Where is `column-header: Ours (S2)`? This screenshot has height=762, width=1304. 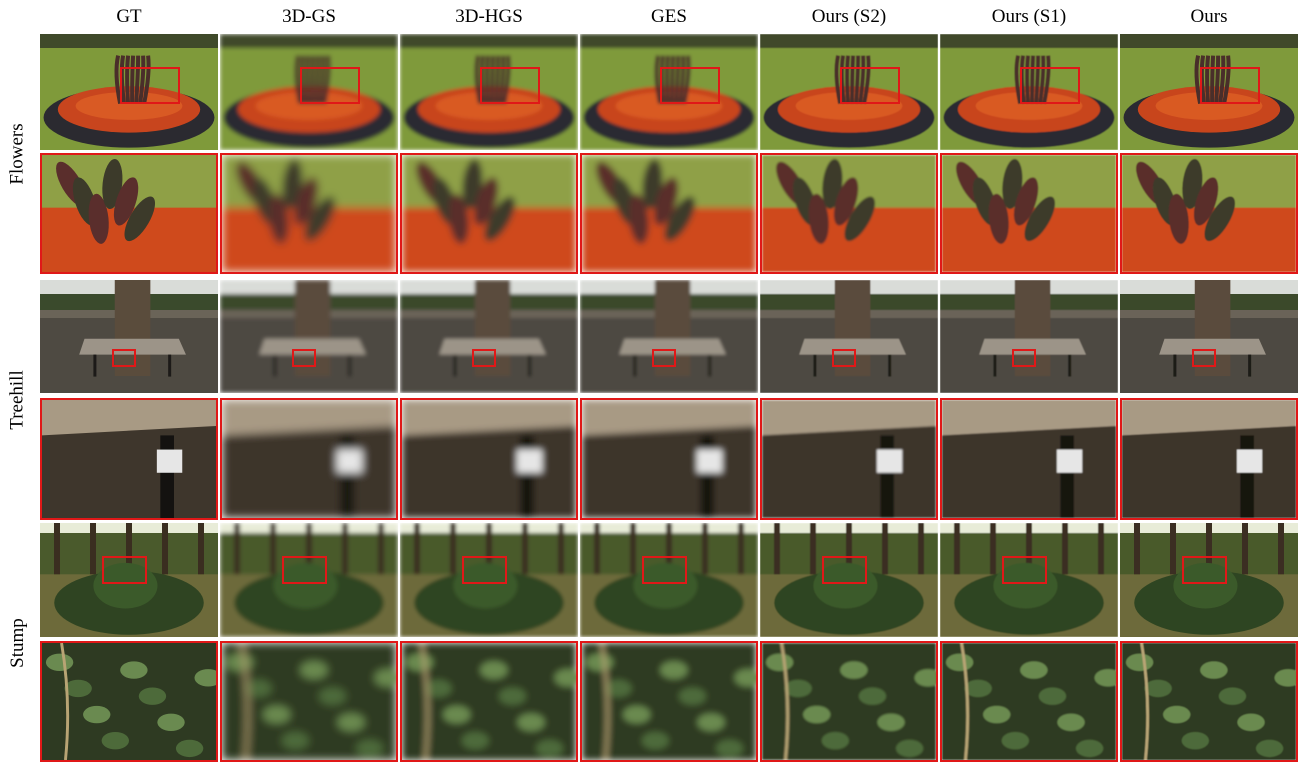 column-header: Ours (S2) is located at coordinates (849, 16).